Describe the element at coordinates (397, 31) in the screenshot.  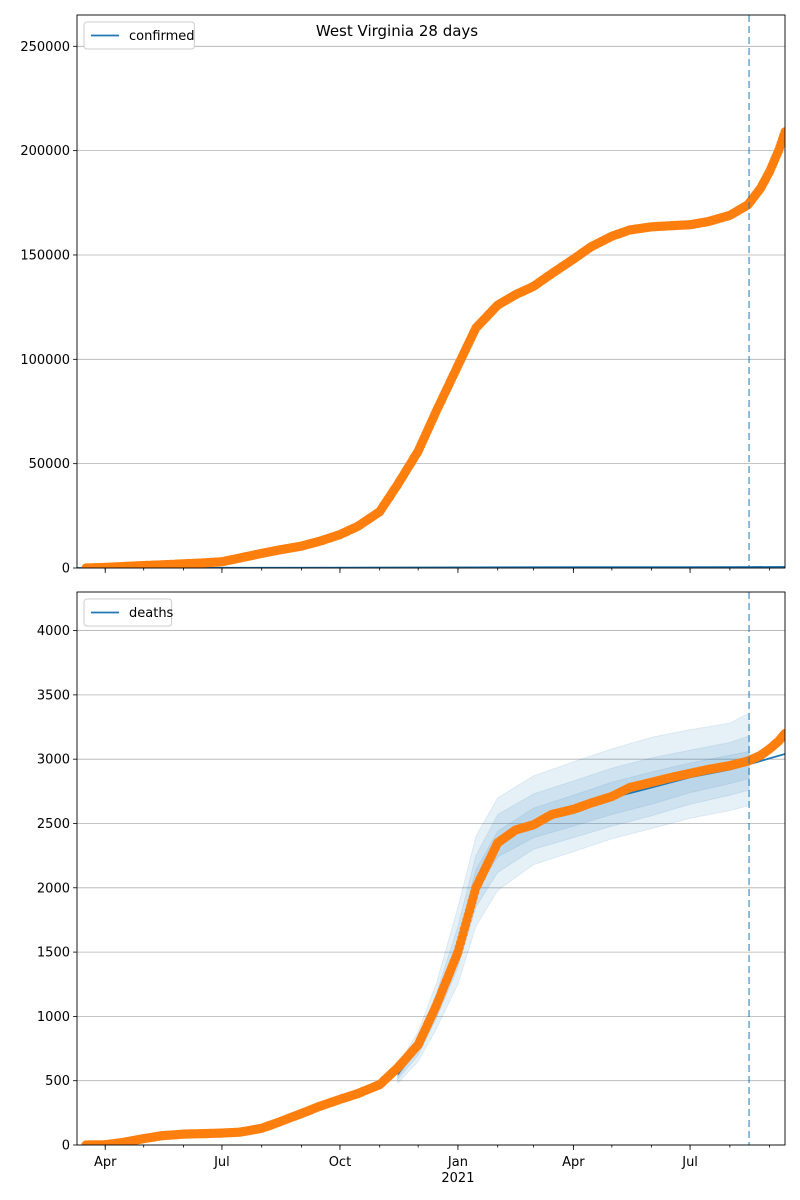
I see `chart-title: West Virginia 28 days` at that location.